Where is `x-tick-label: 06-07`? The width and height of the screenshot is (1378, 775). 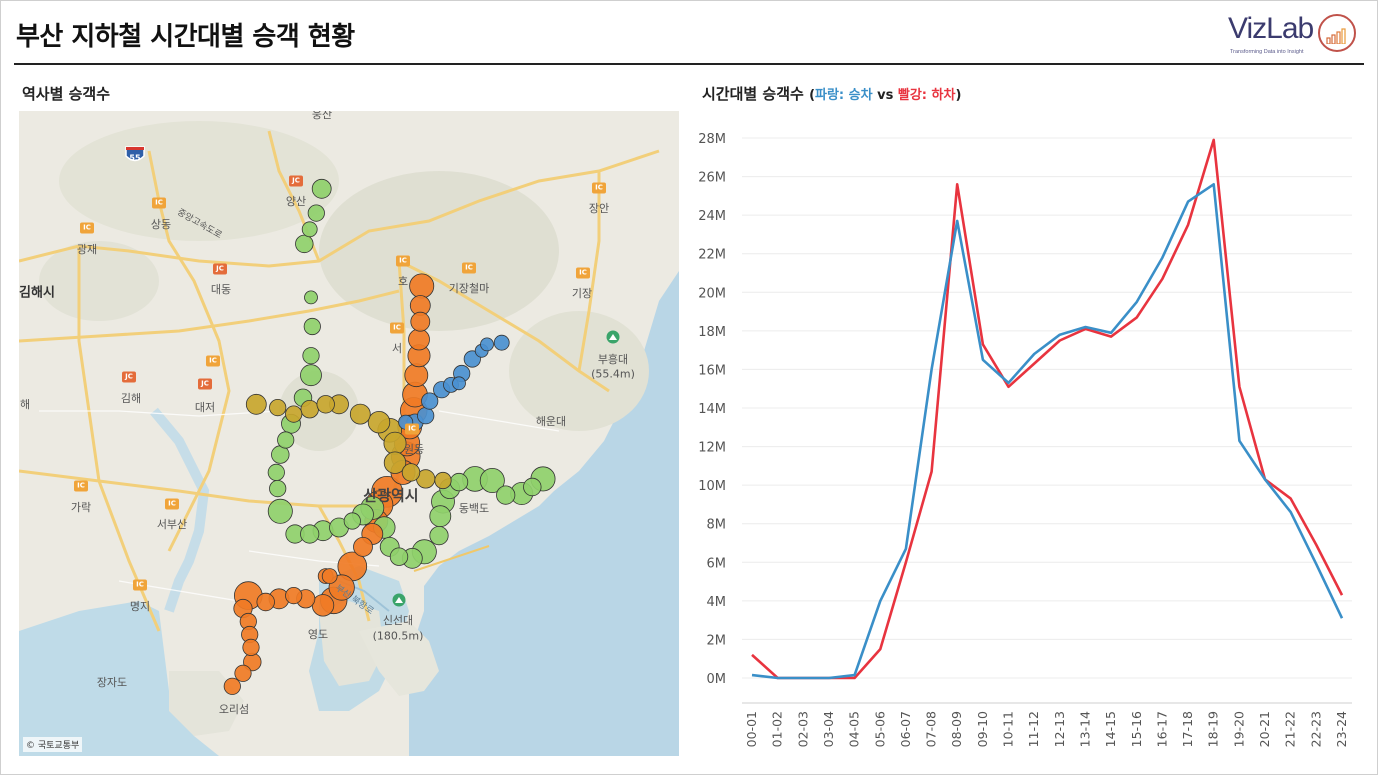 x-tick-label: 06-07 is located at coordinates (905, 729).